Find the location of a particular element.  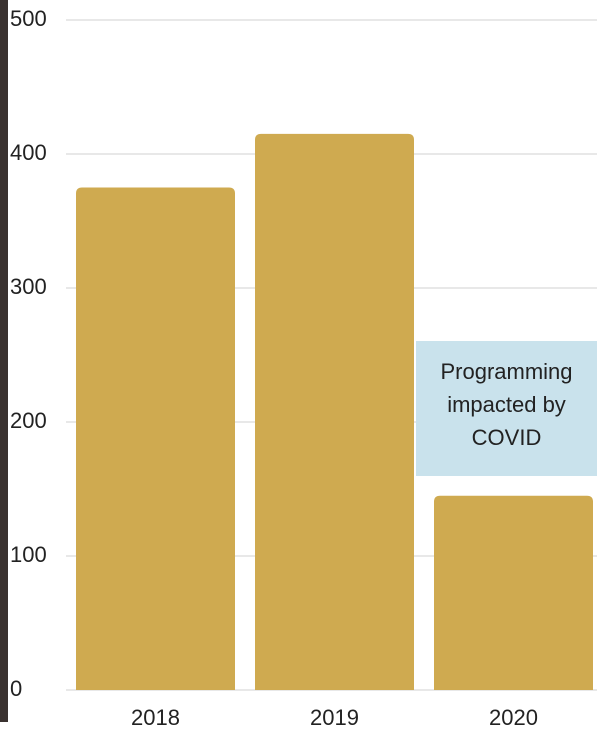

x-tick-label: 2018 is located at coordinates (155, 717).